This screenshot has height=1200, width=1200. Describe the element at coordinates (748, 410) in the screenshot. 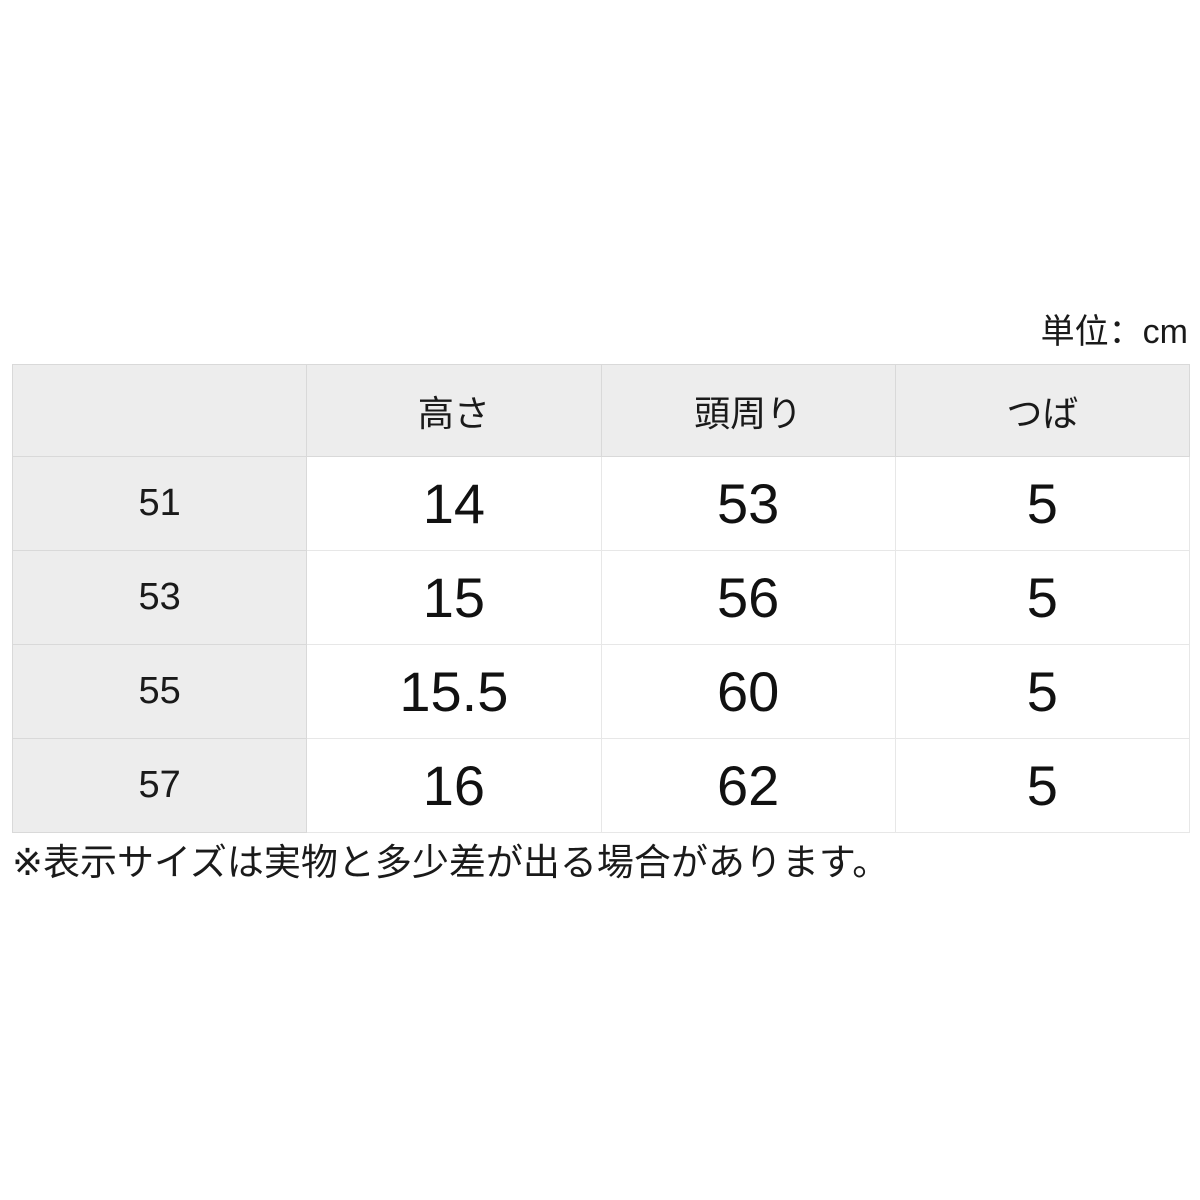

I see `header-cell-head-circumference: 頭周り` at that location.